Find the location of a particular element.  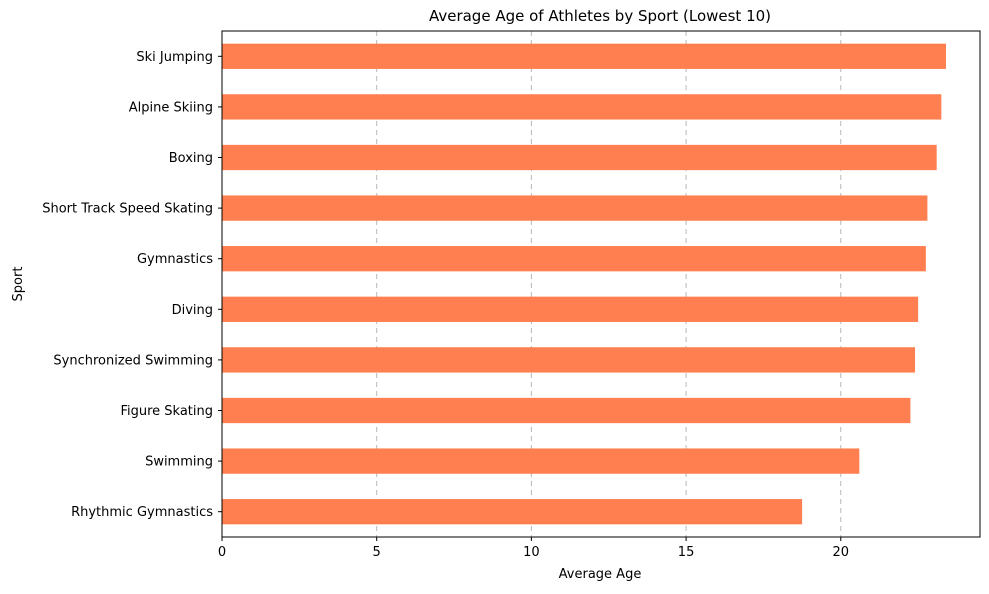

x-tick-label: 10 is located at coordinates (531, 552).